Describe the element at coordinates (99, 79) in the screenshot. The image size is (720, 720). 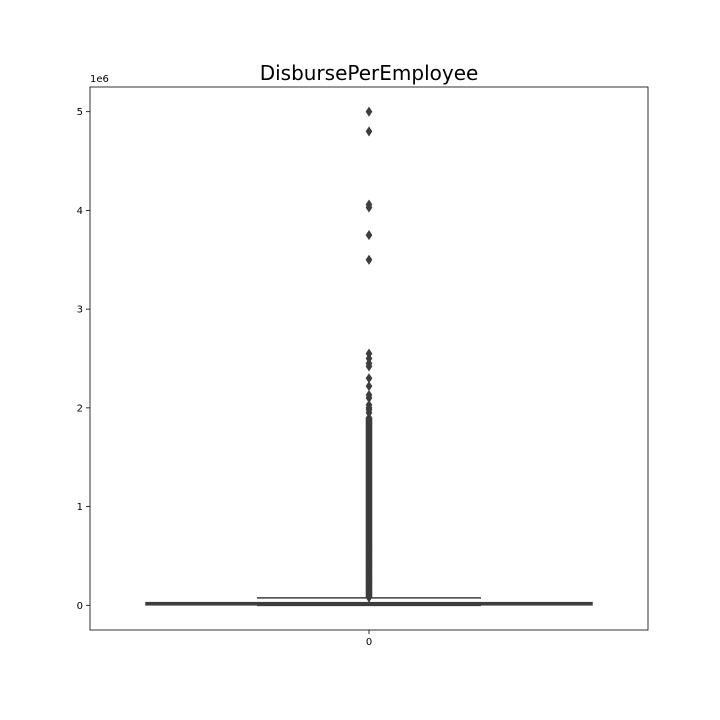
I see `y-axis-exponent-label: 1e6` at that location.